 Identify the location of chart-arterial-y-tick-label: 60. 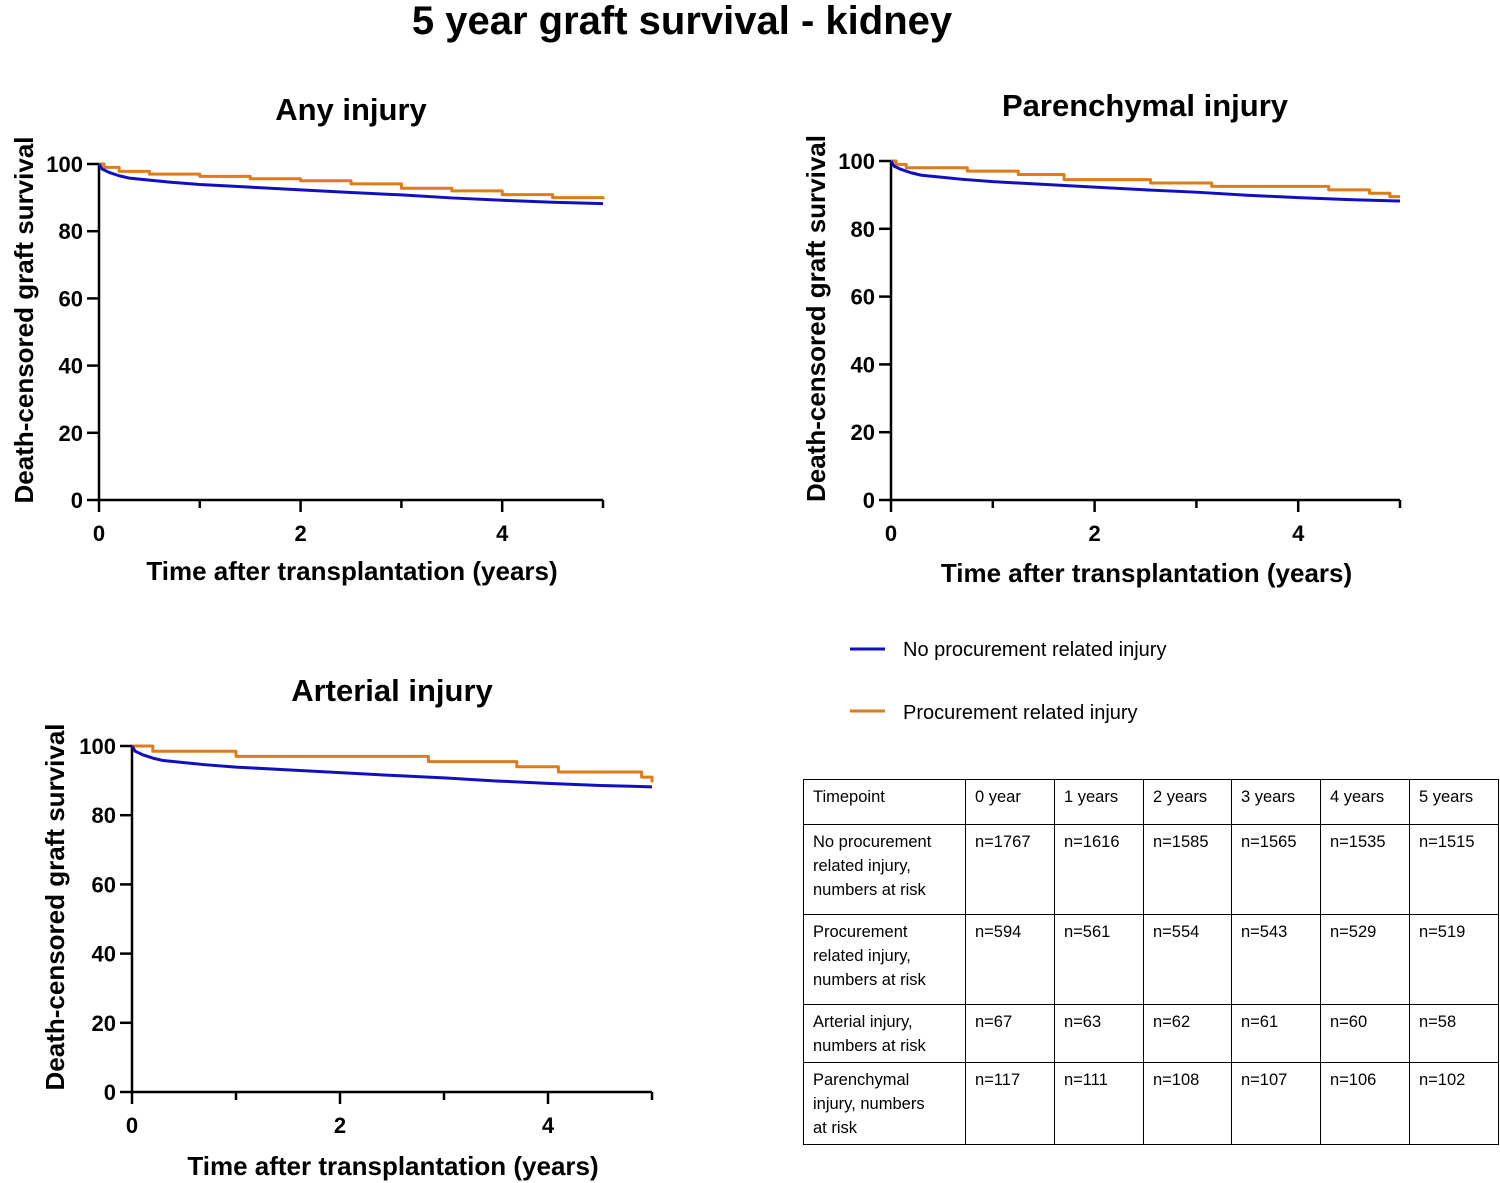
(104, 884).